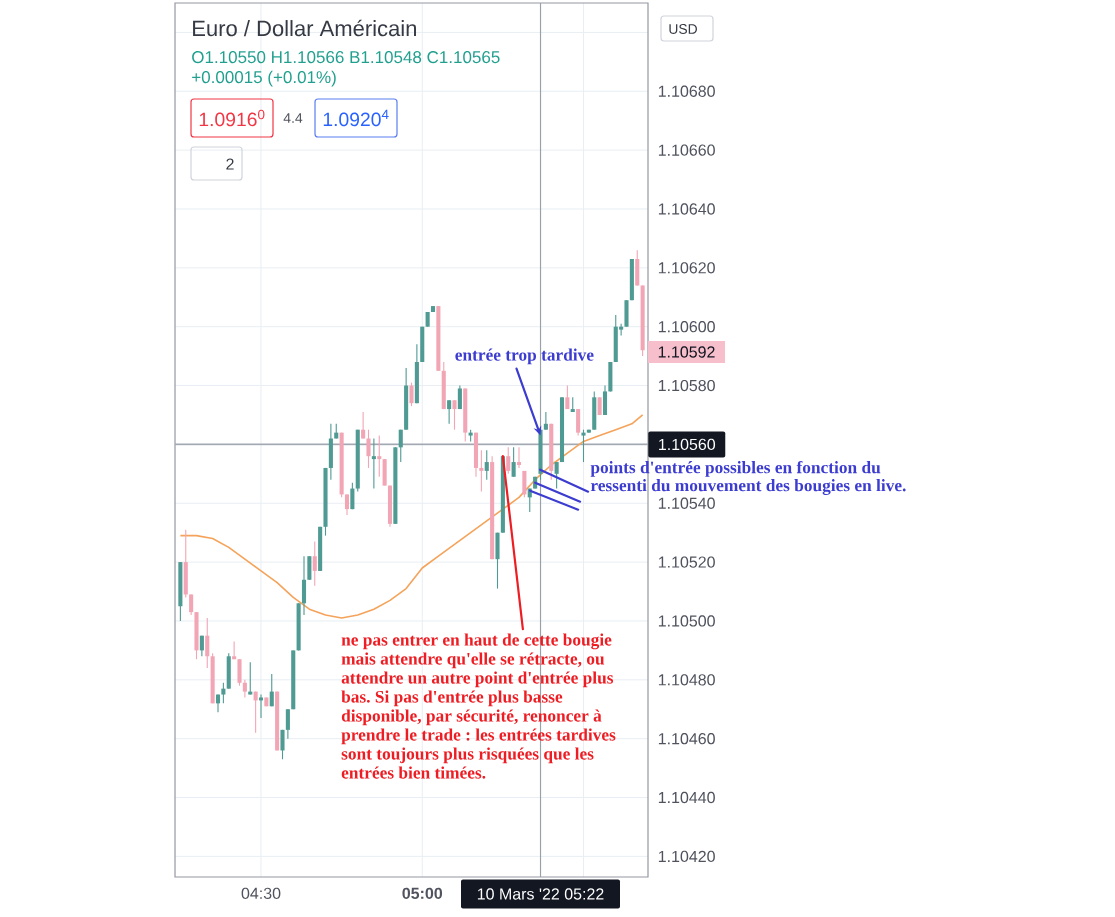  Describe the element at coordinates (686, 352) in the screenshot. I see `text: 1.10592` at that location.